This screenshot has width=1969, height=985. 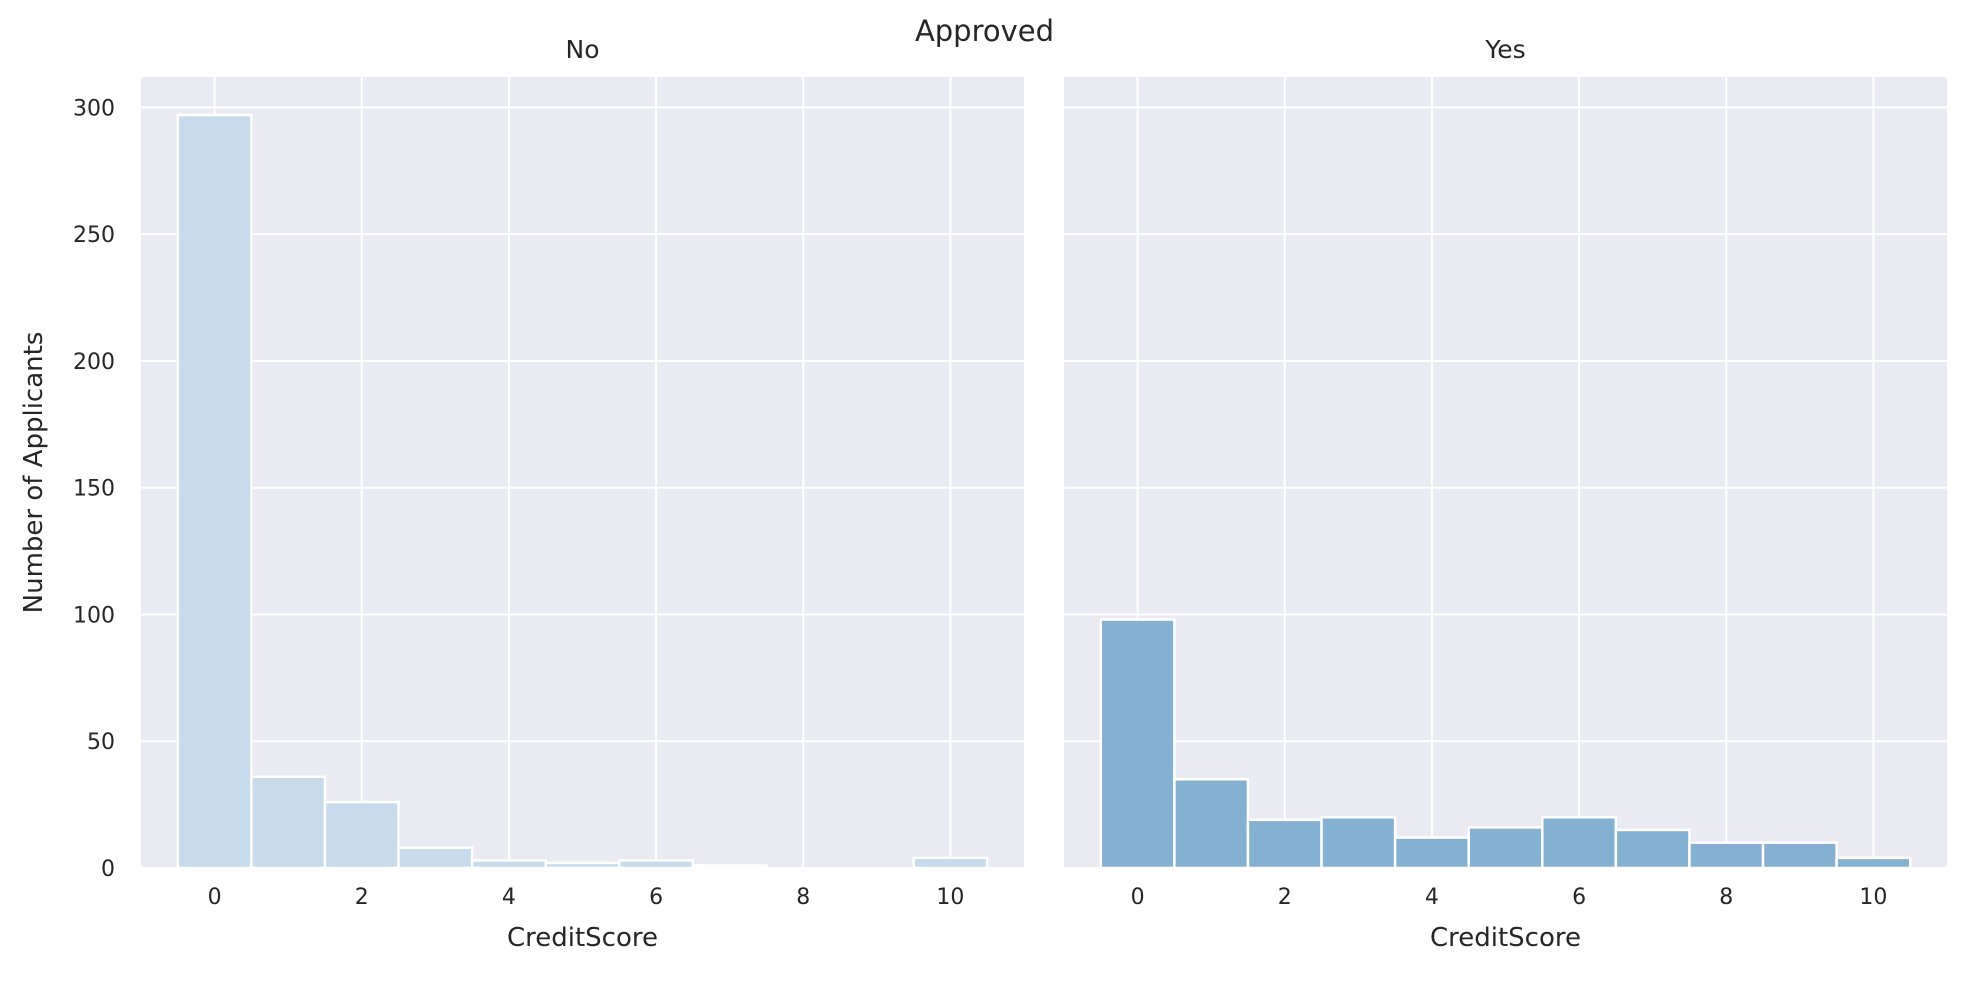 What do you see at coordinates (94, 489) in the screenshot?
I see `y-tick-label: 150` at bounding box center [94, 489].